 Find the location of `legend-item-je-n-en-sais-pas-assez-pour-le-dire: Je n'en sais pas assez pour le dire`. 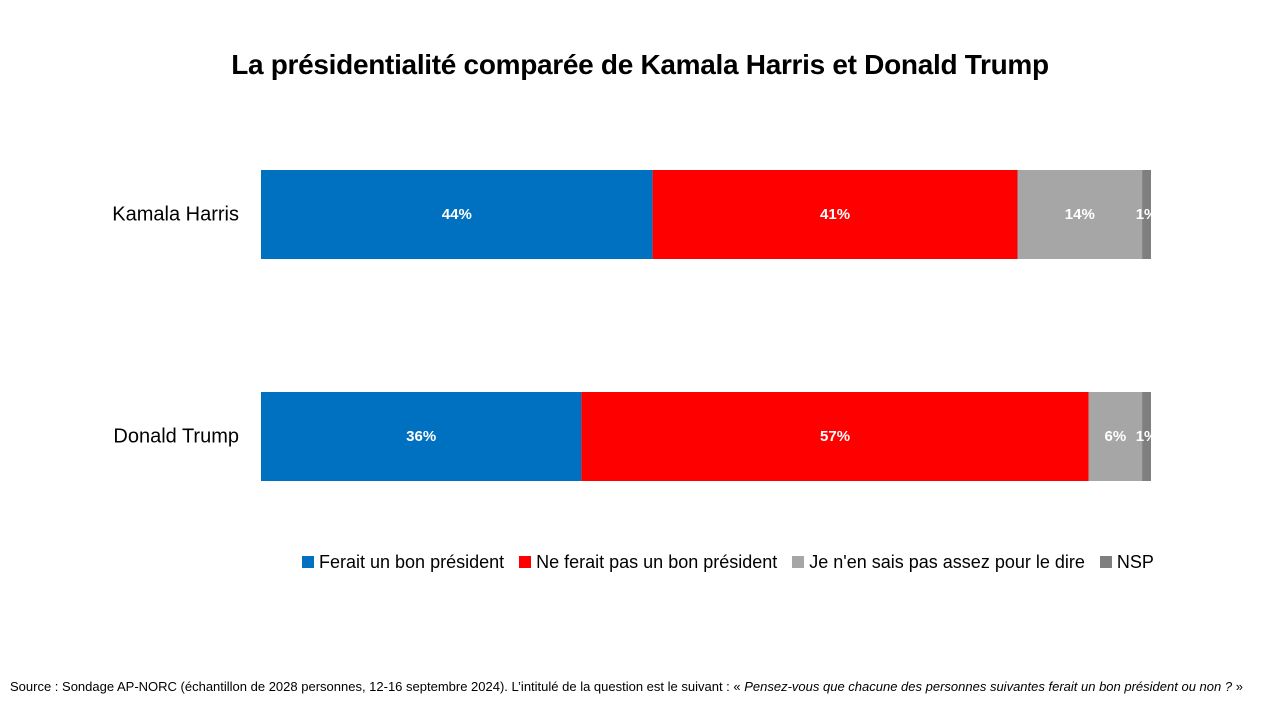

legend-item-je-n-en-sais-pas-assez-pour-le-dire: Je n'en sais pas assez pour le dire is located at coordinates (938, 562).